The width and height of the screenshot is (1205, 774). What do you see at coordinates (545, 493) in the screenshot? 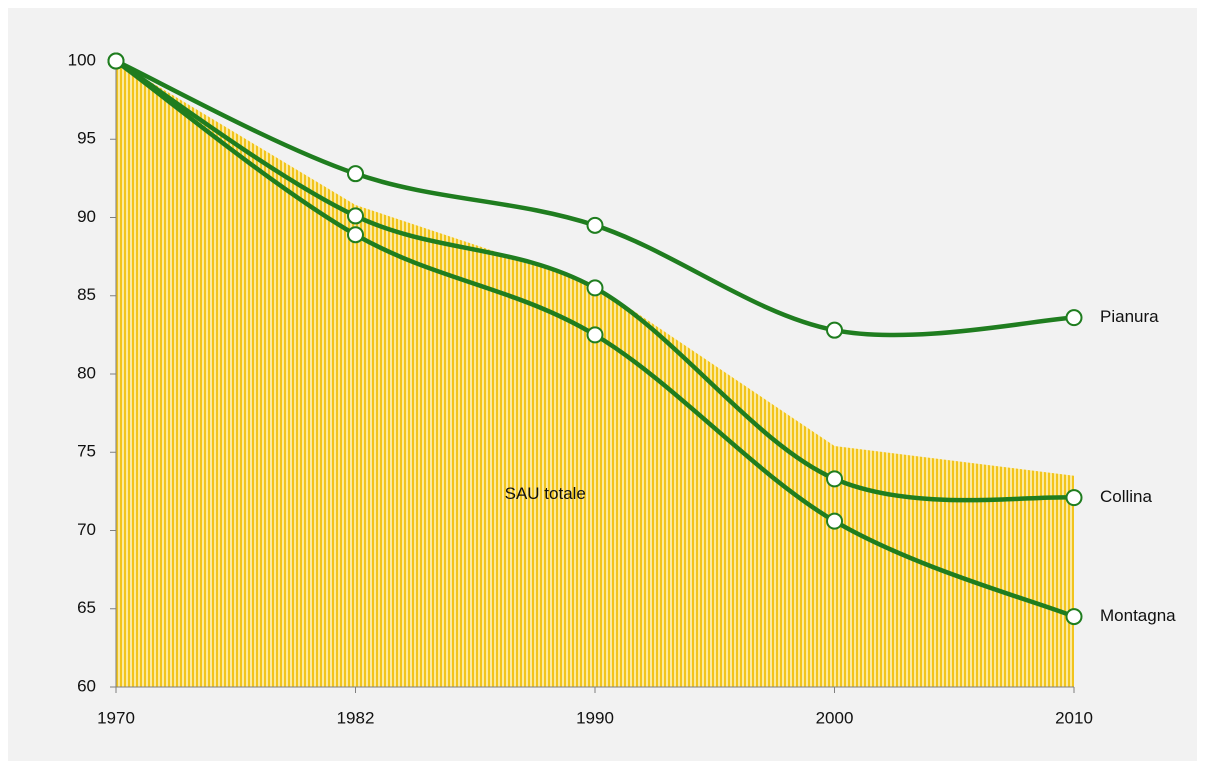
I see `area-label: SAU totale` at bounding box center [545, 493].